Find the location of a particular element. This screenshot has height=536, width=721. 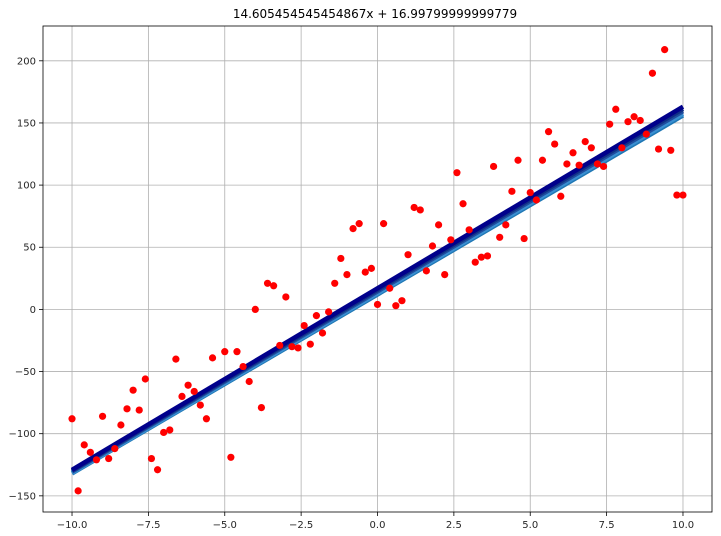

y-tick-label: 100 is located at coordinates (26, 186).